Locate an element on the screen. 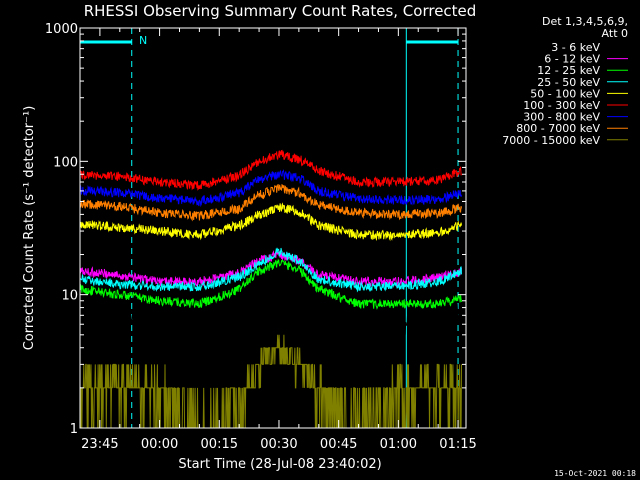 This screenshot has height=480, width=640. legend-label: 7000 - 15000 keV is located at coordinates (551, 140).